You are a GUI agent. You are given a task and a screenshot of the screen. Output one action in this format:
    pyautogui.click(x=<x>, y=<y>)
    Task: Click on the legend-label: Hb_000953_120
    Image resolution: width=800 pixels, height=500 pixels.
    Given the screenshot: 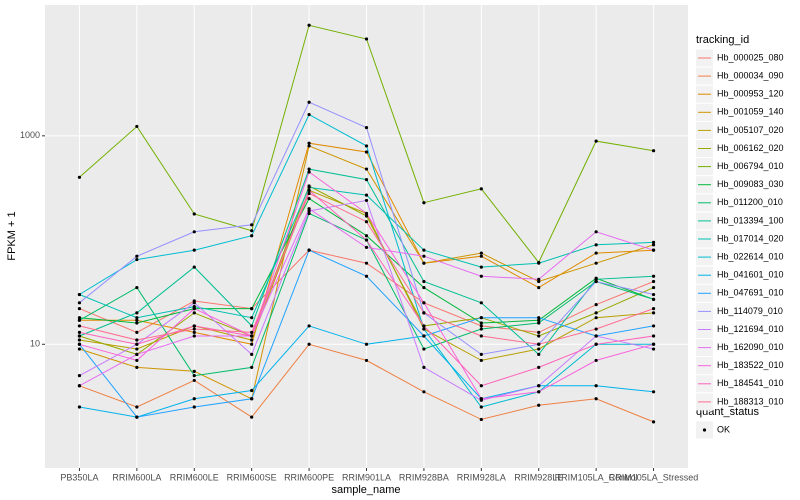 What is the action you would take?
    pyautogui.click(x=750, y=94)
    